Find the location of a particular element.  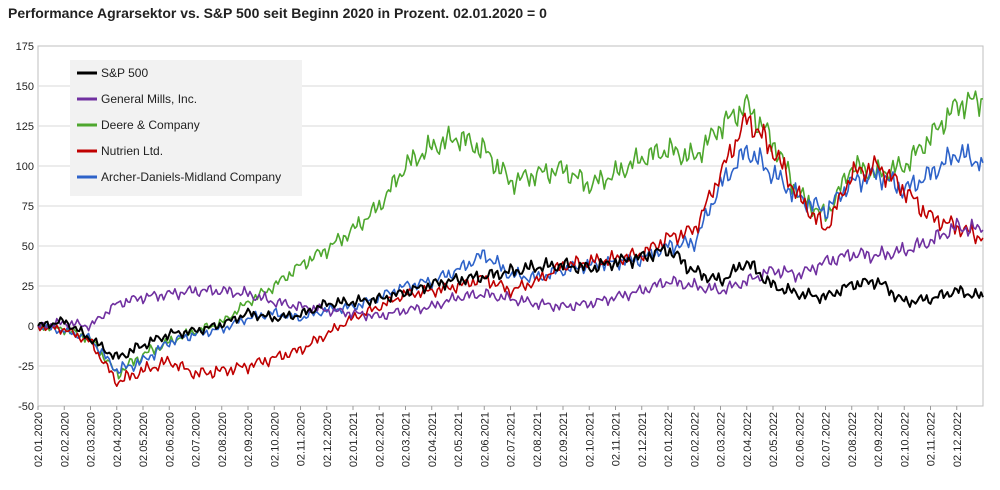

legend-label-3: Nutrien Ltd. is located at coordinates (132, 151).